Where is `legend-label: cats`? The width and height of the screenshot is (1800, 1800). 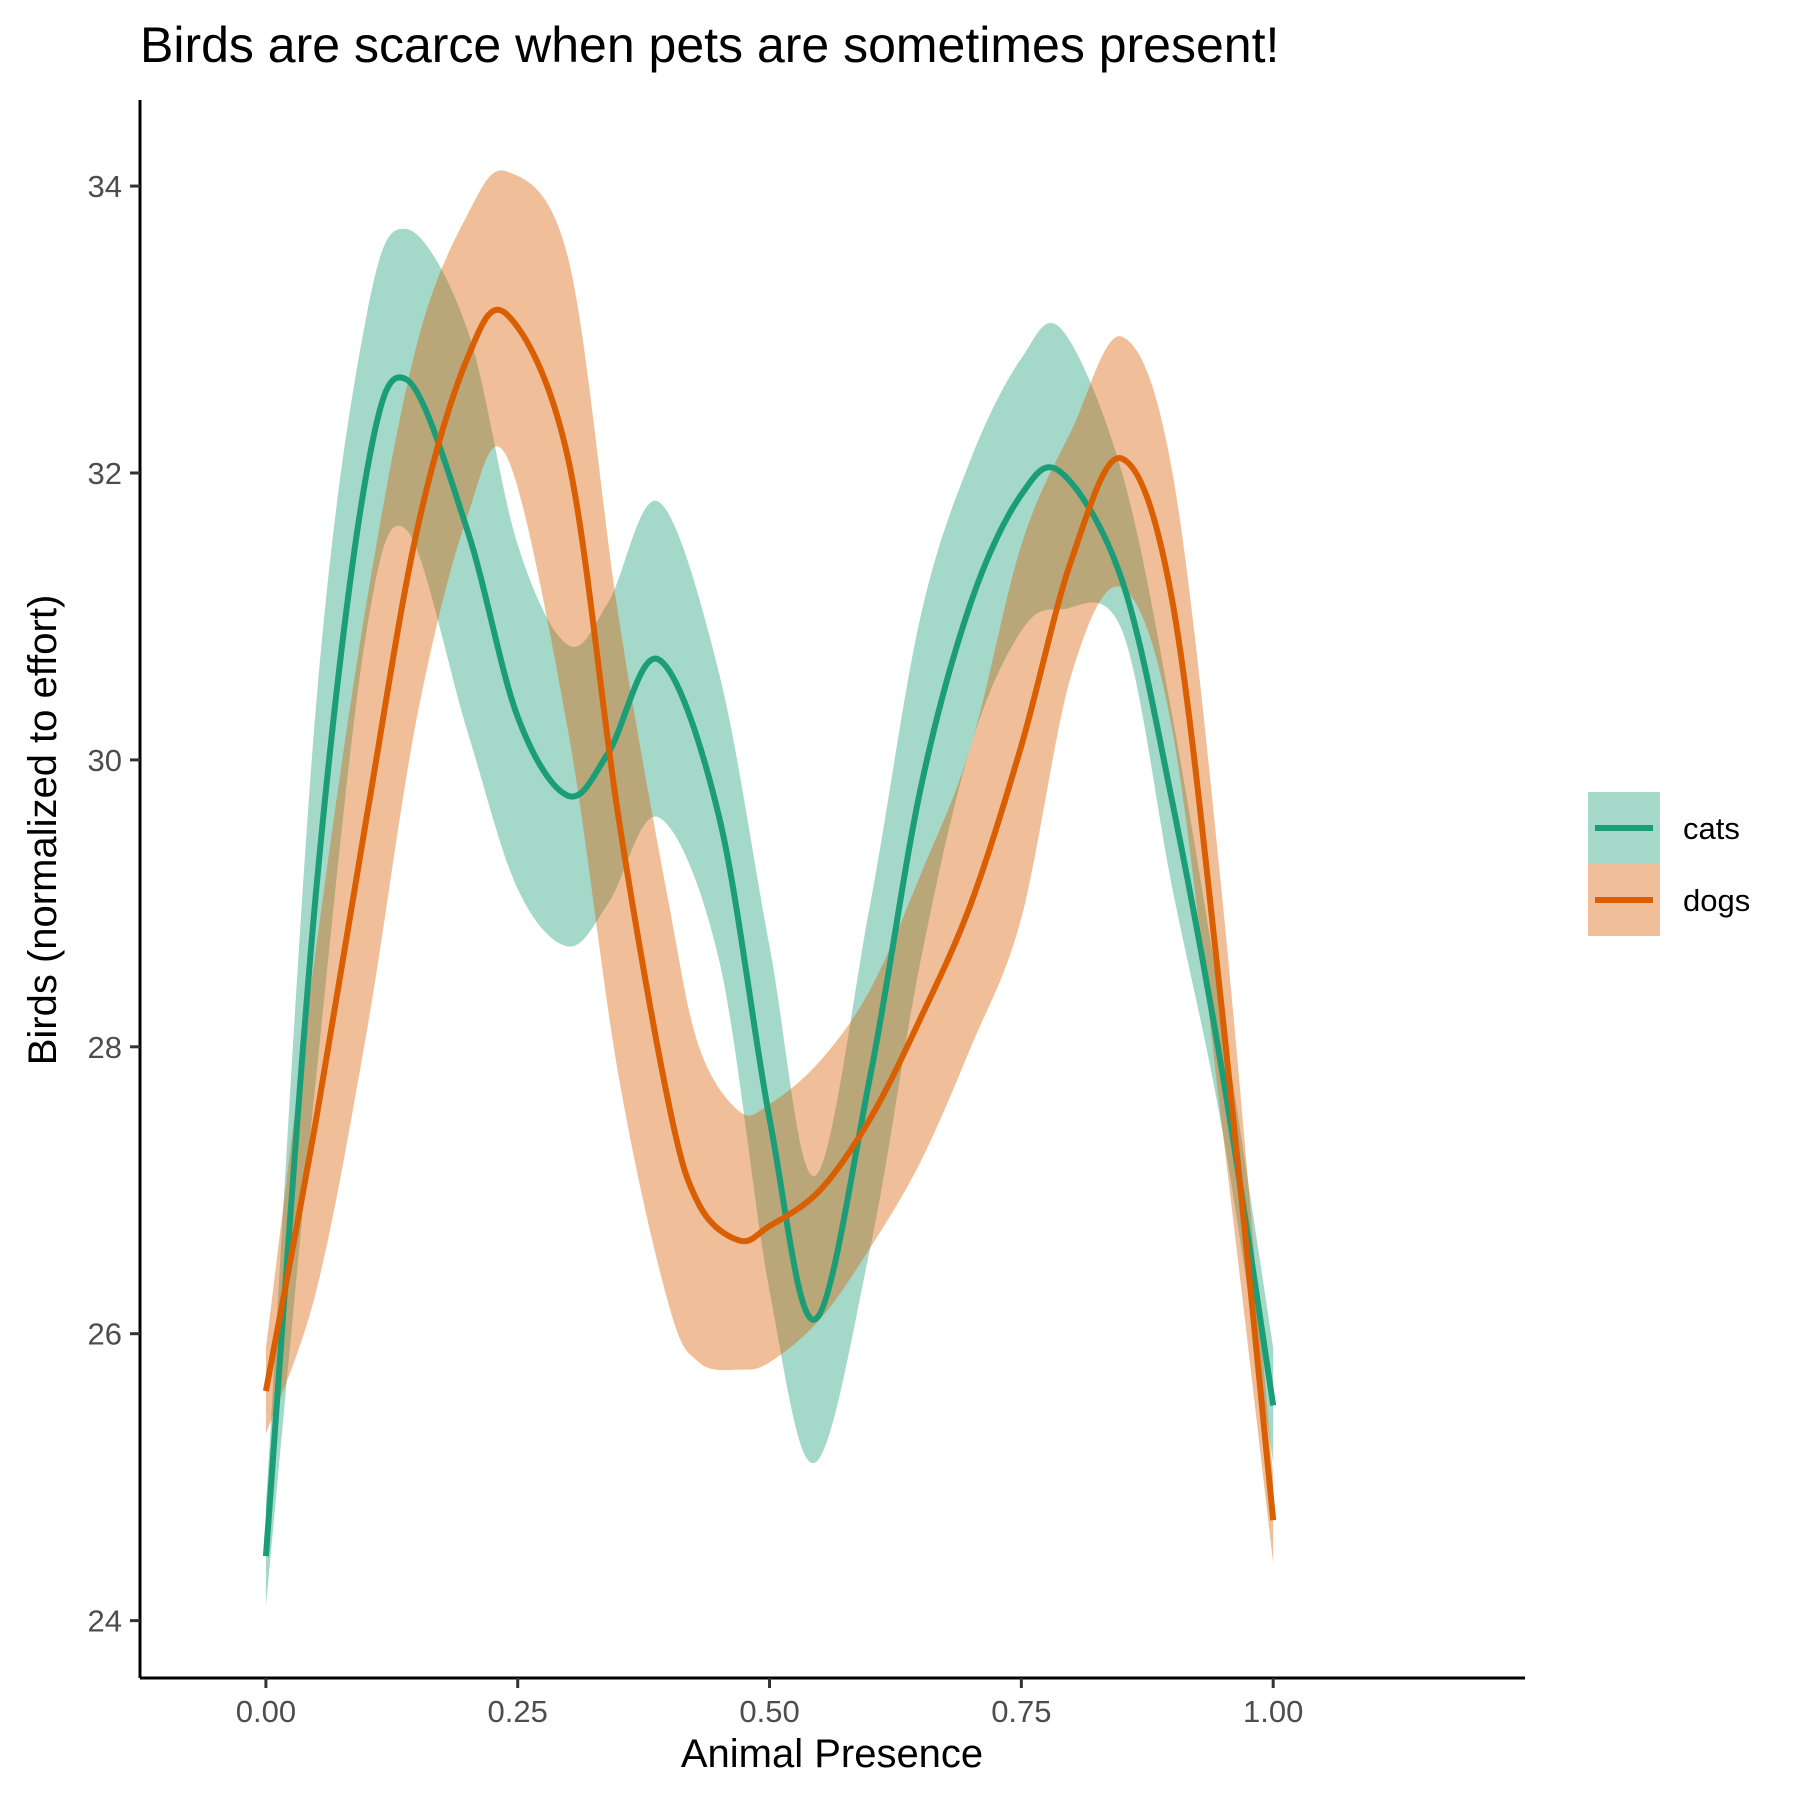
legend-label: cats is located at coordinates (1711, 828).